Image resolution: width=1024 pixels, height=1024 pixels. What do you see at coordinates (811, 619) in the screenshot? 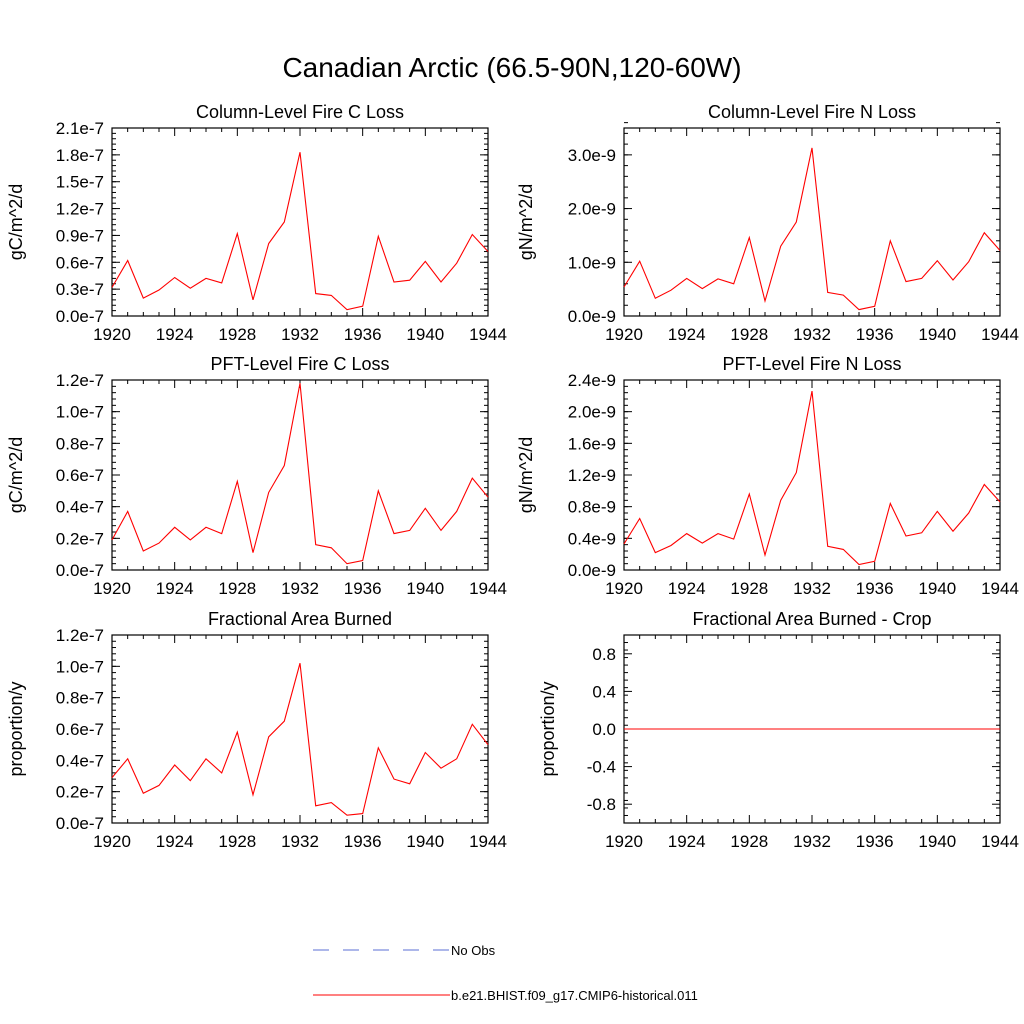
I see `chart-title: Fractional Area Burned - Crop` at bounding box center [811, 619].